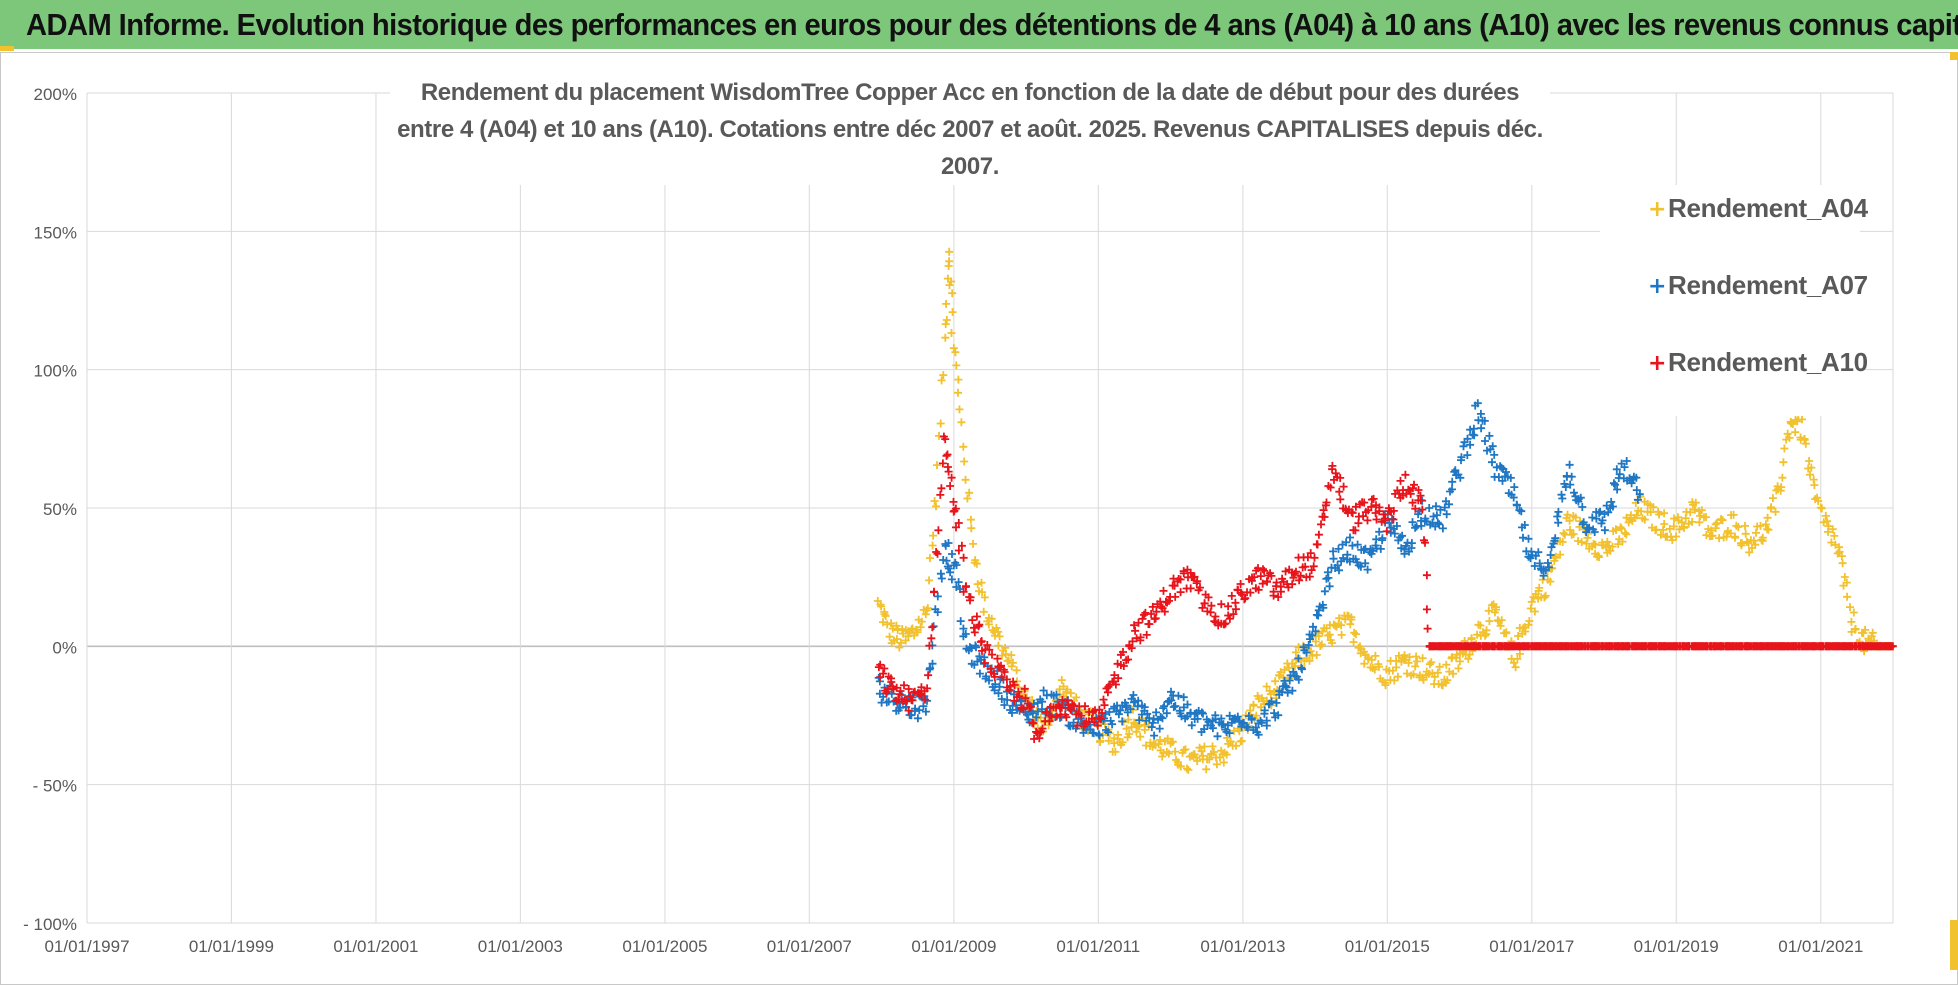 Image resolution: width=1958 pixels, height=985 pixels. I want to click on x-tick-label: 01/01/2005, so click(664, 946).